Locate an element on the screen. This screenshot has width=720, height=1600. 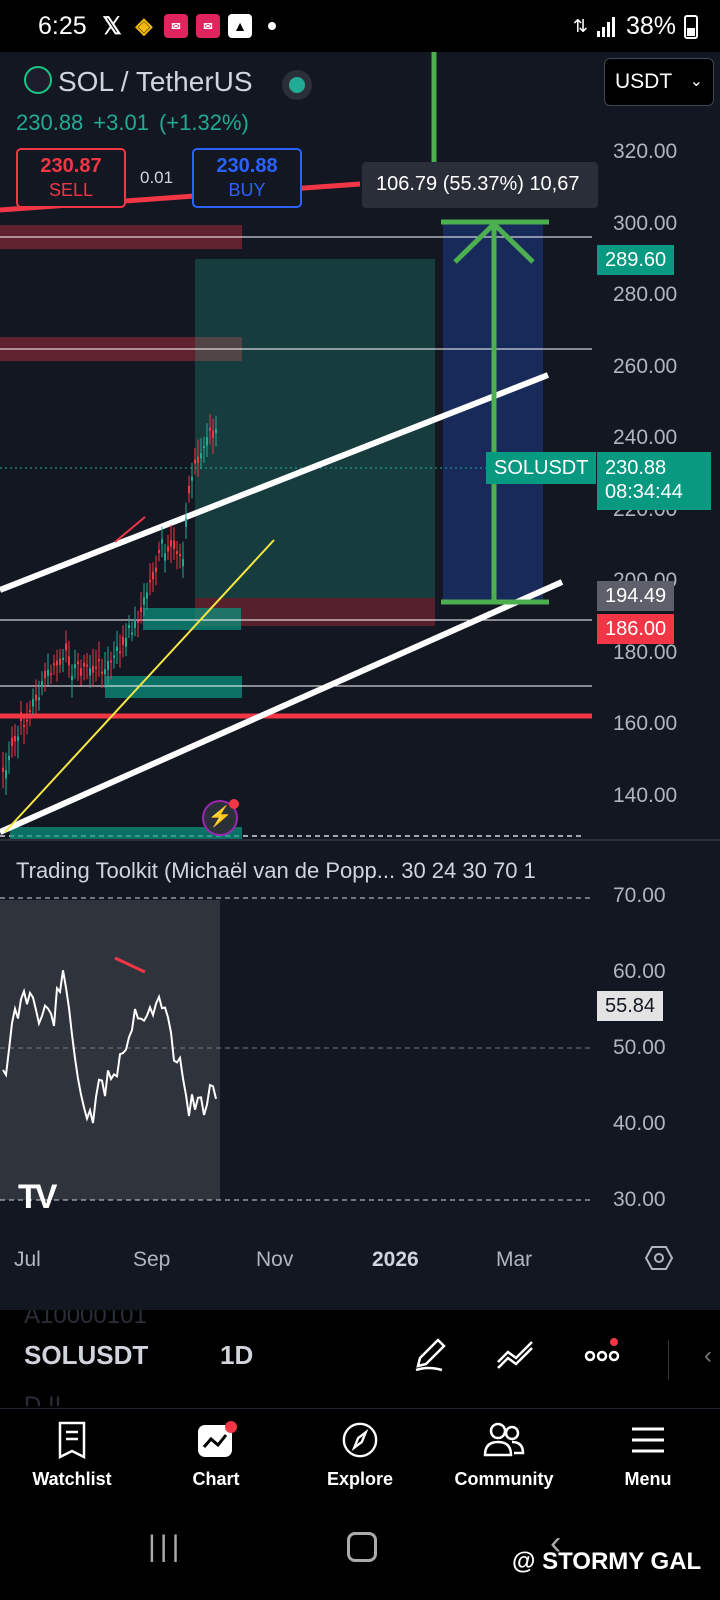
entry-price-tag: 194.49 is located at coordinates (636, 596).